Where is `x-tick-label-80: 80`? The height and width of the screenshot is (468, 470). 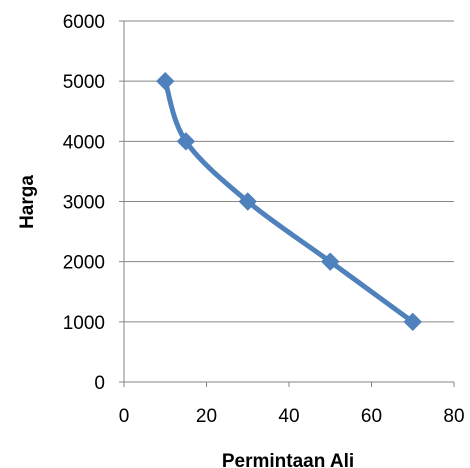 x-tick-label-80: 80 is located at coordinates (453, 416).